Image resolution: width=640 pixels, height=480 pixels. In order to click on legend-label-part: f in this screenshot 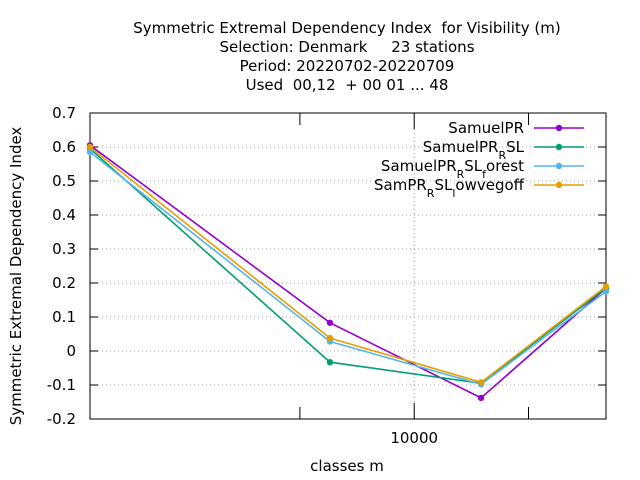, I will do `click(484, 174)`.